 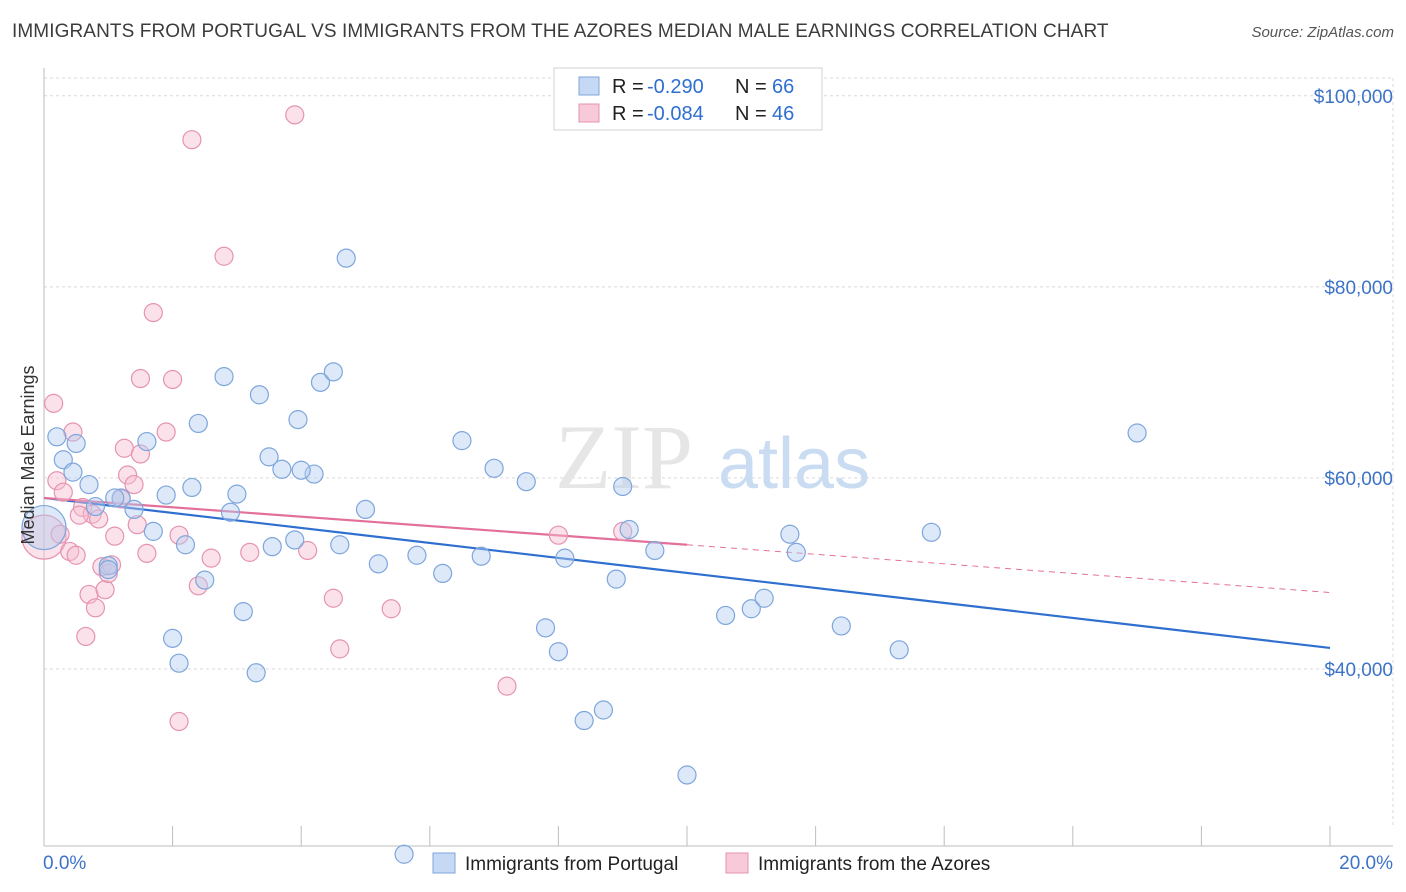 I want to click on watermark: ZIP atlas, so click(x=712, y=457).